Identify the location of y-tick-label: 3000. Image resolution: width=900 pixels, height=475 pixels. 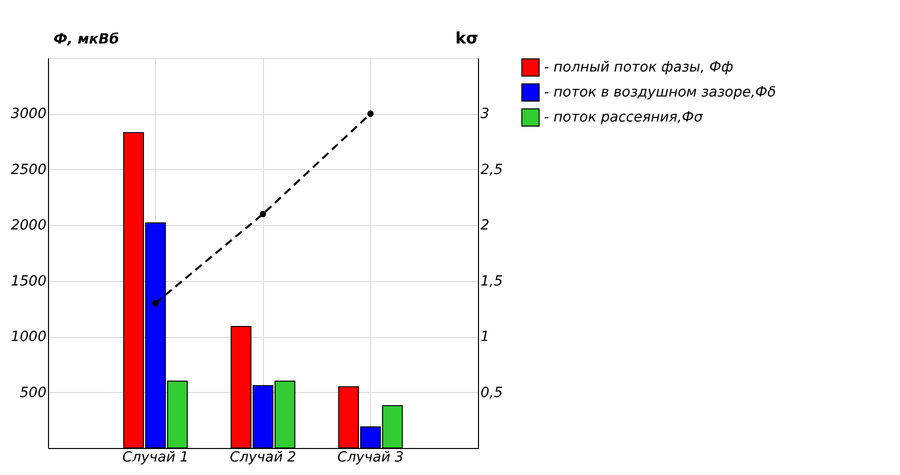
(28, 114).